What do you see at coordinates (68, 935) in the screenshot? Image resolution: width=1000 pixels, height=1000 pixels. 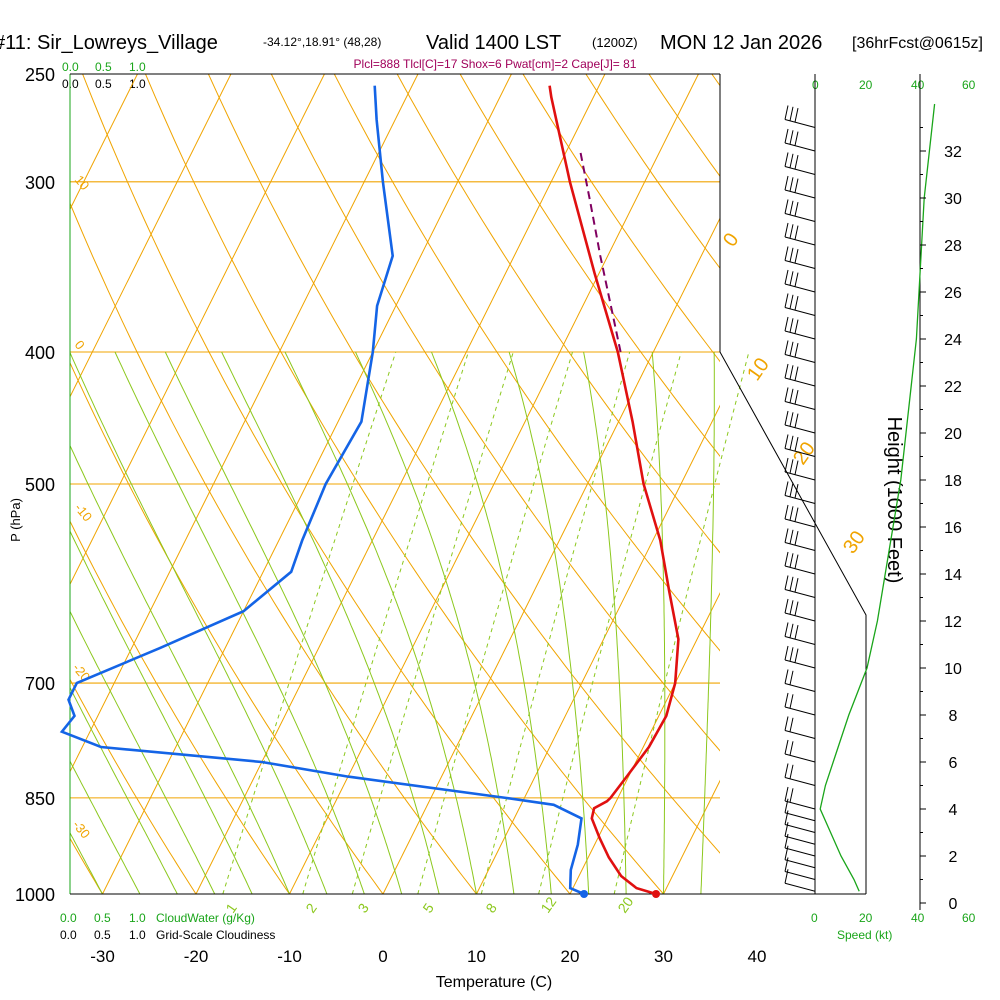 I see `cloudiness-scale-bottom-0: 0.0` at bounding box center [68, 935].